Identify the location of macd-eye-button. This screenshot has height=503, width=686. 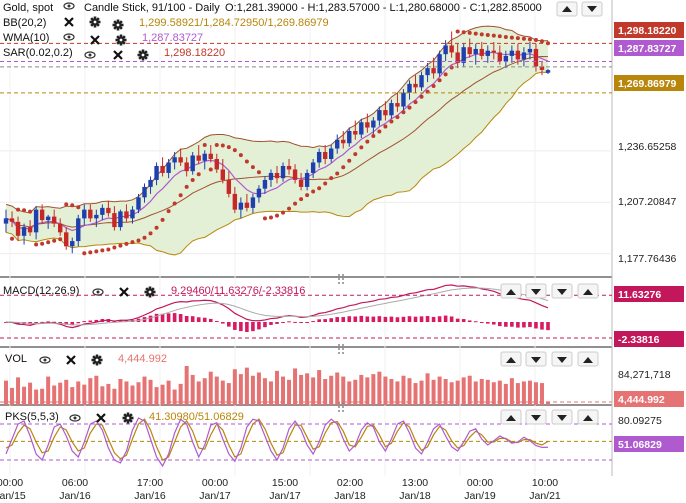
(98, 292).